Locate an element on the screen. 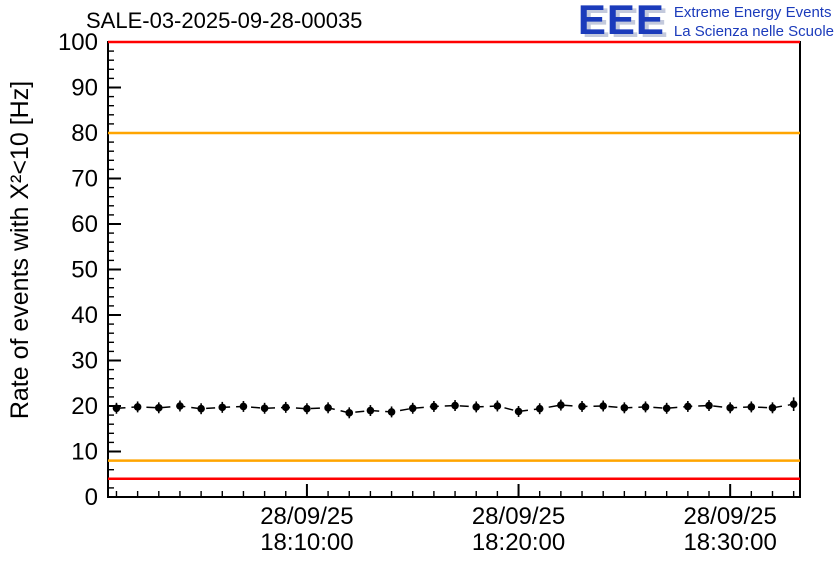 The image size is (836, 572). x-tick-time: 18:10:00 is located at coordinates (306, 542).